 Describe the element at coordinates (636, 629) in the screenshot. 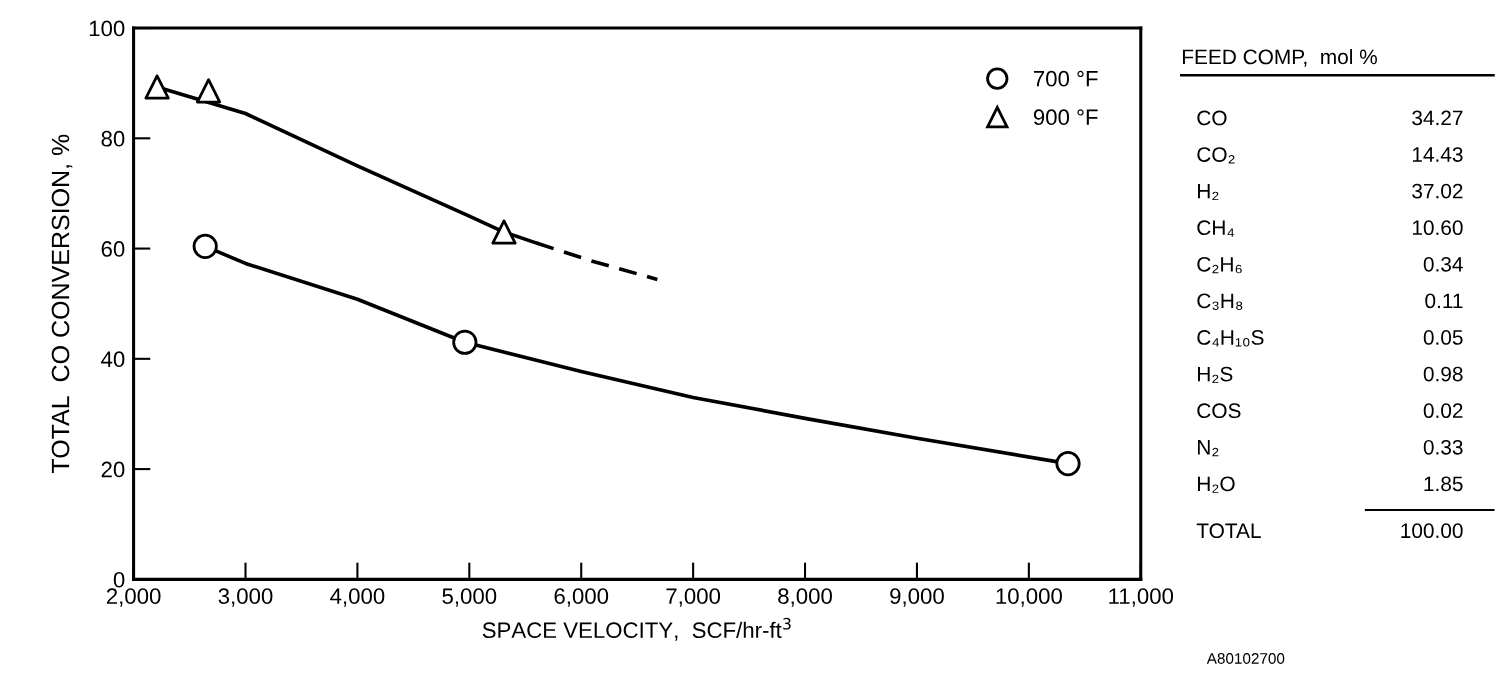

I see `x-axis-title: SPACE VELOCITY, SCF/hr-ft$^{3}$` at that location.